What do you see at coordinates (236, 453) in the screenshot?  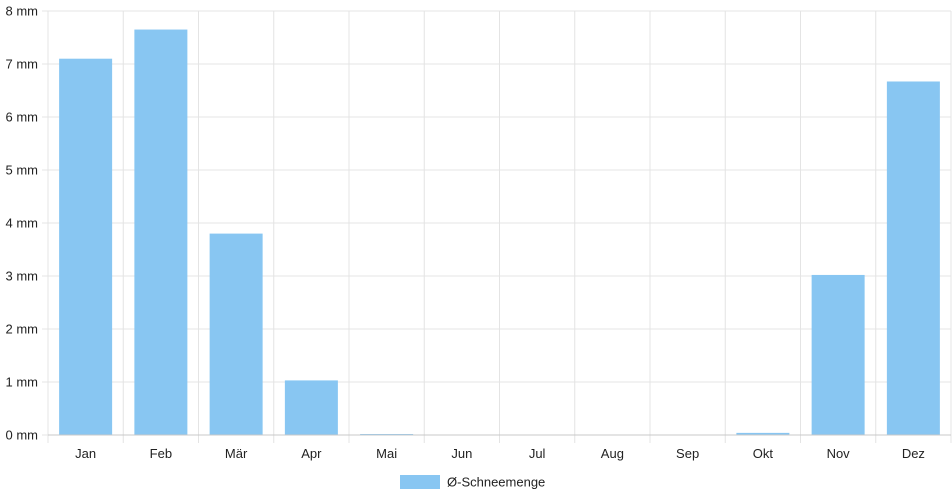 I see `x-tick-label: Mär` at bounding box center [236, 453].